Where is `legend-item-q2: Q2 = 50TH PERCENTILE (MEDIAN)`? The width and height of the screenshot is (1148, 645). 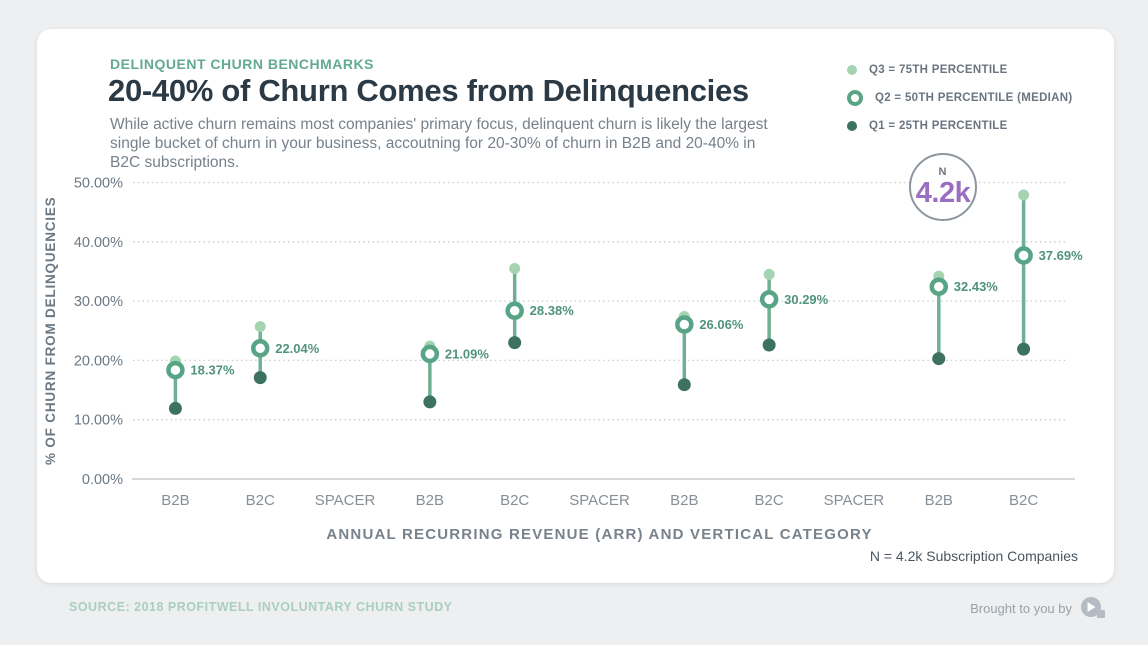
legend-item-q2: Q2 = 50TH PERCENTILE (MEDIAN) is located at coordinates (960, 98).